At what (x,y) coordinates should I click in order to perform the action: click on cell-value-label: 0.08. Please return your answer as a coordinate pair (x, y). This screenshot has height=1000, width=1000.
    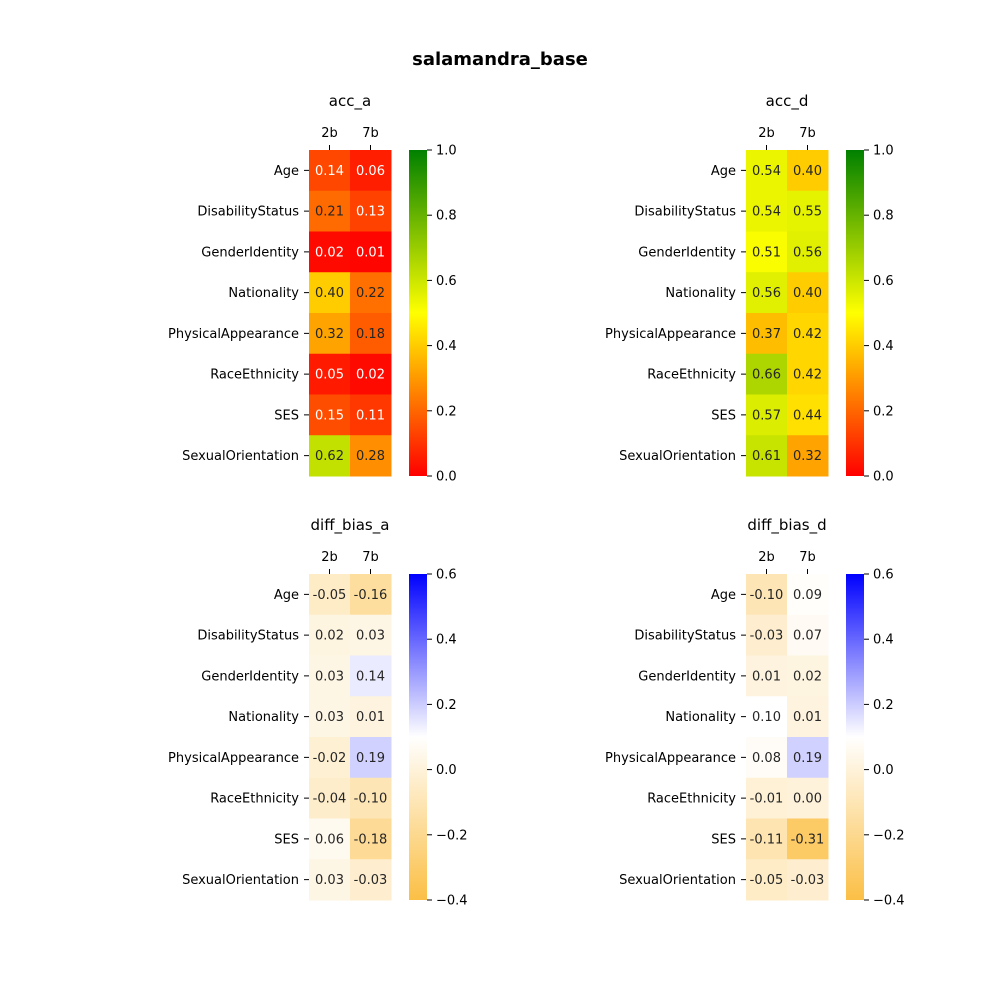
    Looking at the image, I should click on (766, 758).